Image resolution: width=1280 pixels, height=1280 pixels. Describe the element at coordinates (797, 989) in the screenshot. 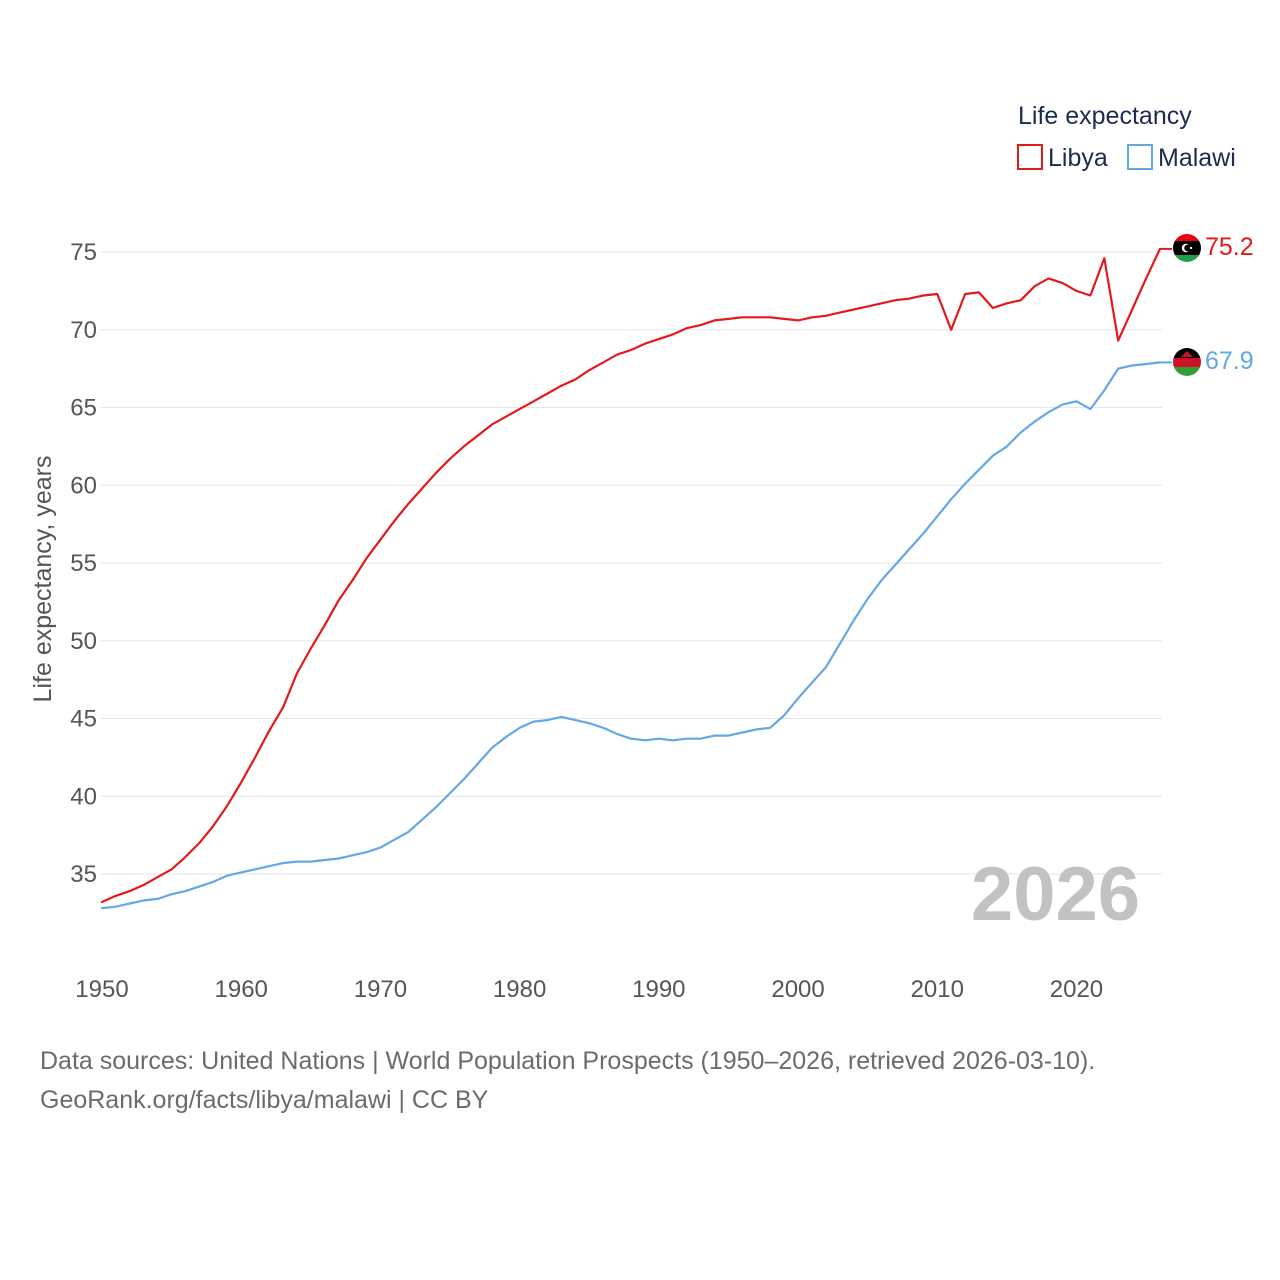

I see `x-tick-label-2000: 2000` at that location.